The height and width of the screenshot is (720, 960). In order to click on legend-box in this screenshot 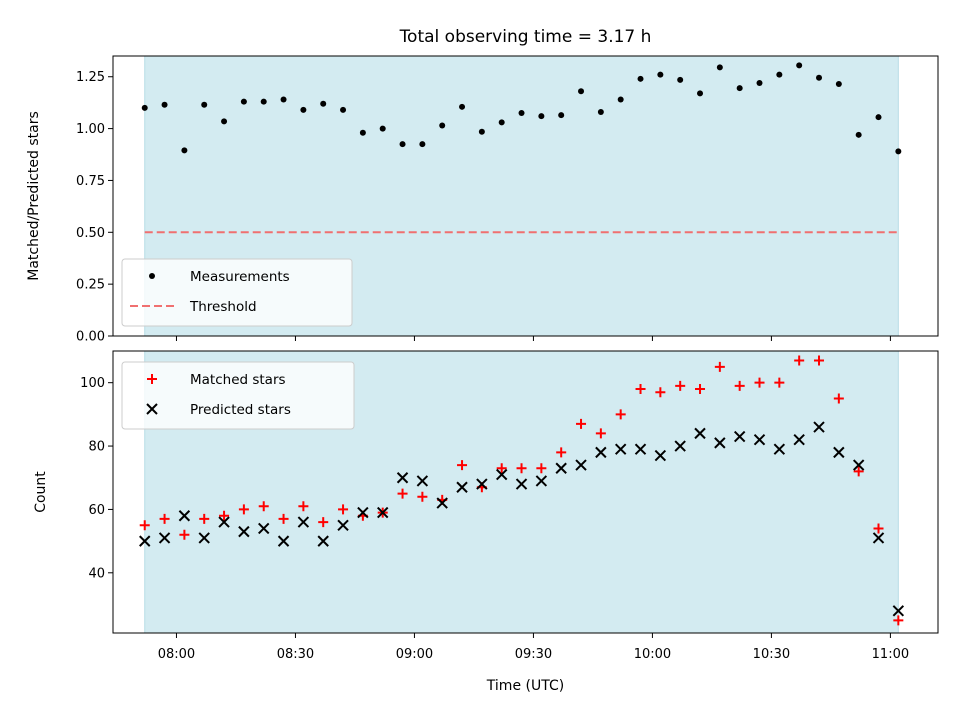, I will do `click(238, 395)`.